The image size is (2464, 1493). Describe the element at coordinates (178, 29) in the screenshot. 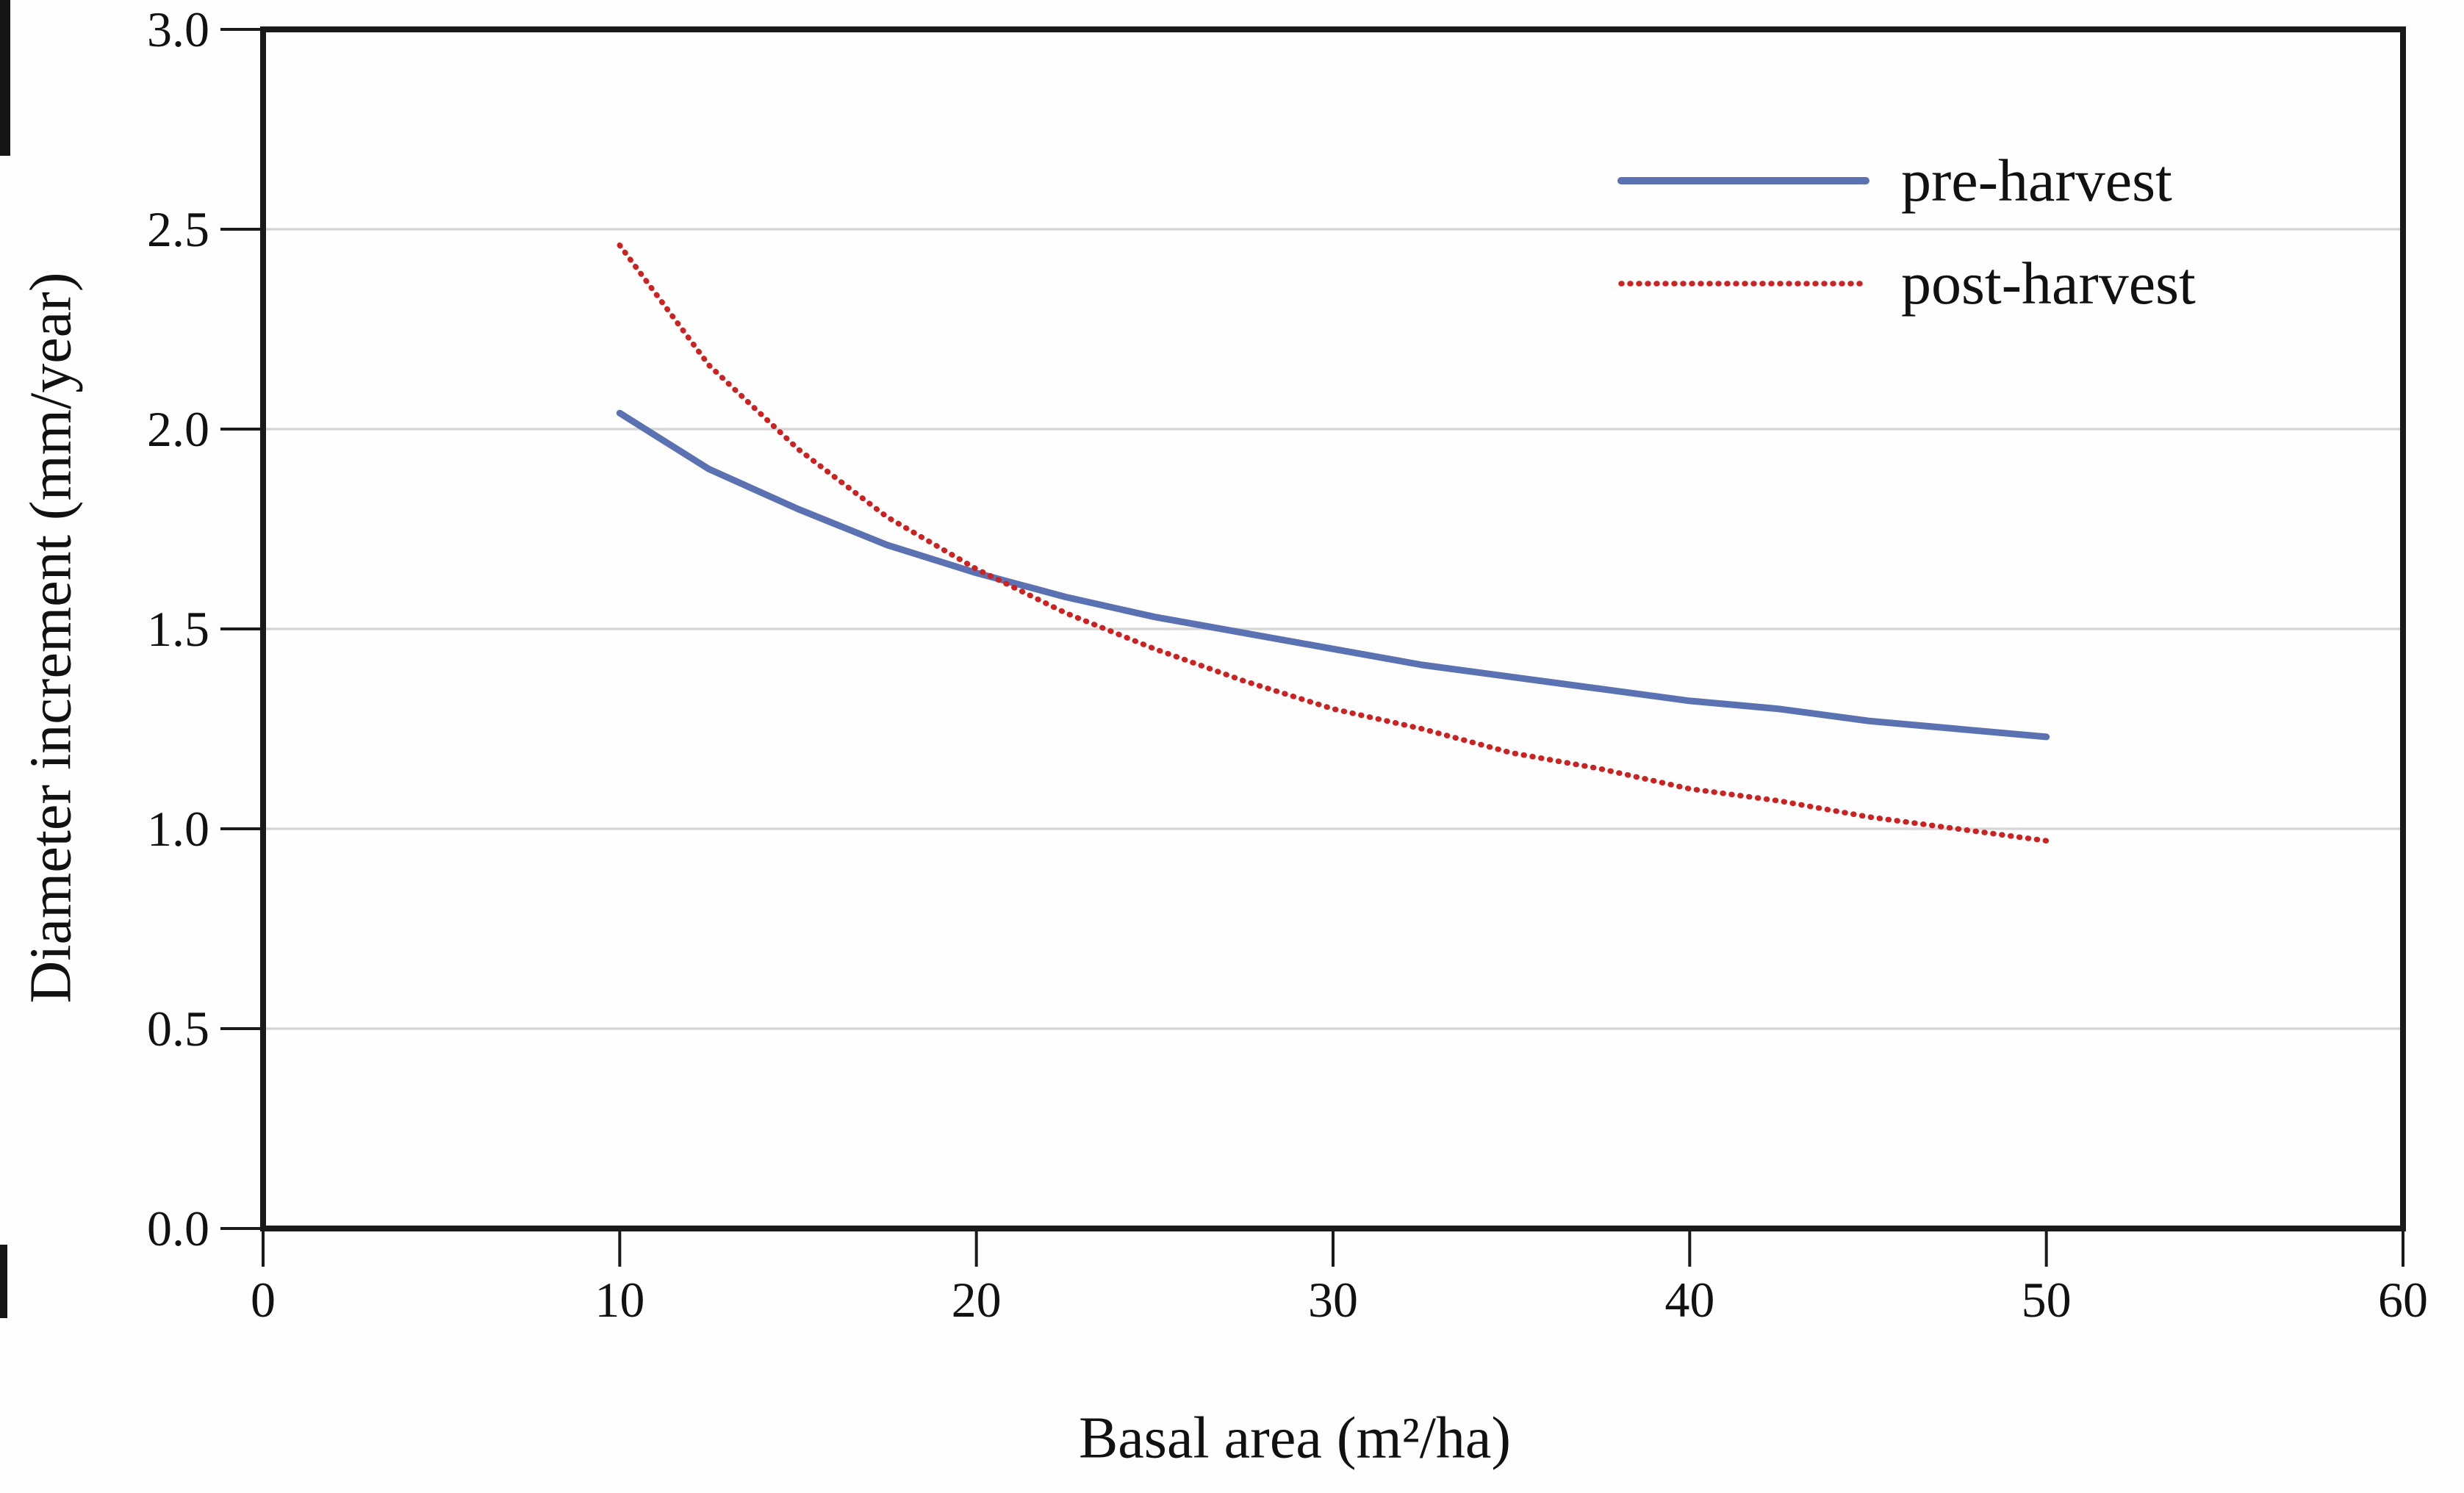

I see `y-tick-label: 3.0` at that location.